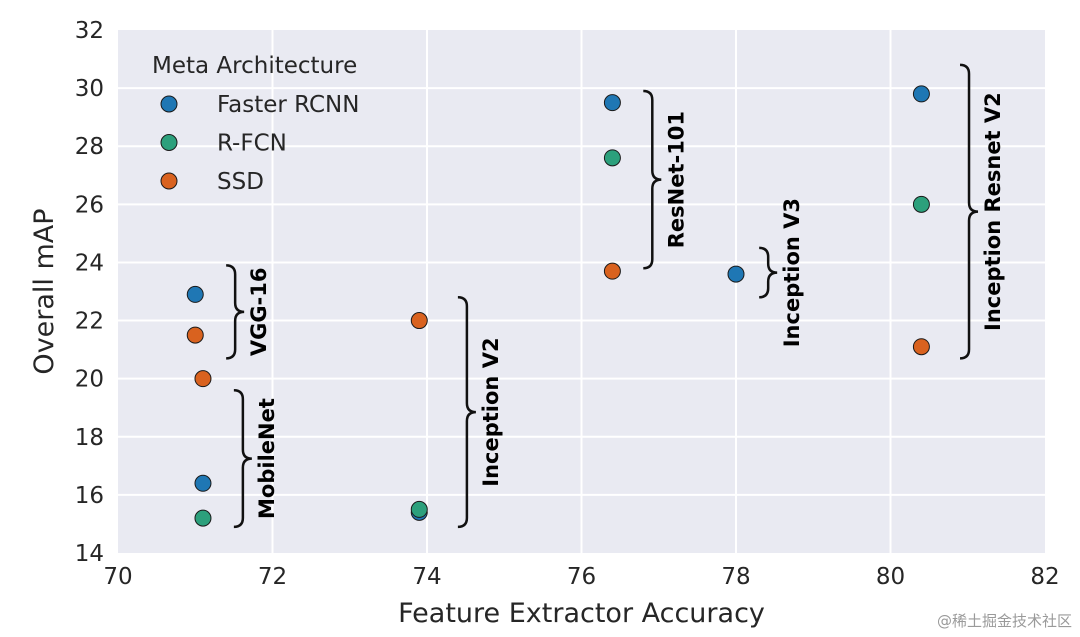 The height and width of the screenshot is (637, 1080). What do you see at coordinates (89, 31) in the screenshot?
I see `y-tick-label: 32` at bounding box center [89, 31].